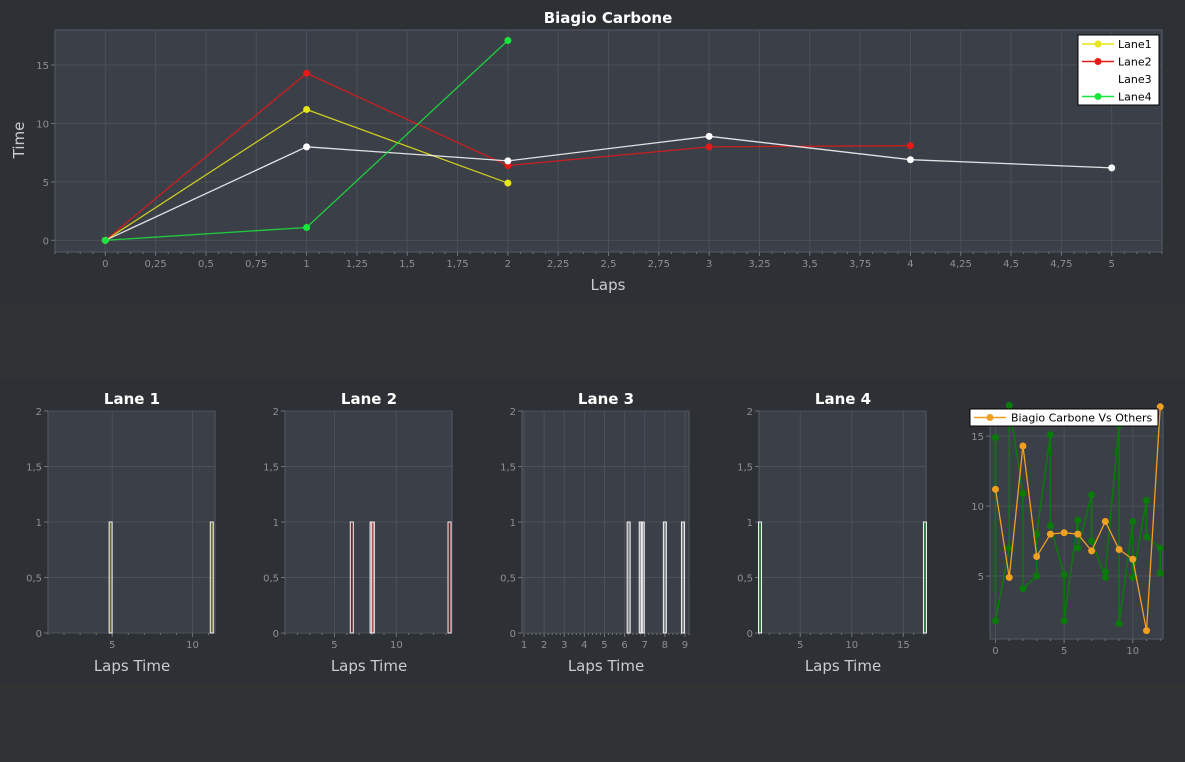 The height and width of the screenshot is (762, 1185). What do you see at coordinates (357, 264) in the screenshot?
I see `main-chart-x-tick-label: 1,25` at bounding box center [357, 264].